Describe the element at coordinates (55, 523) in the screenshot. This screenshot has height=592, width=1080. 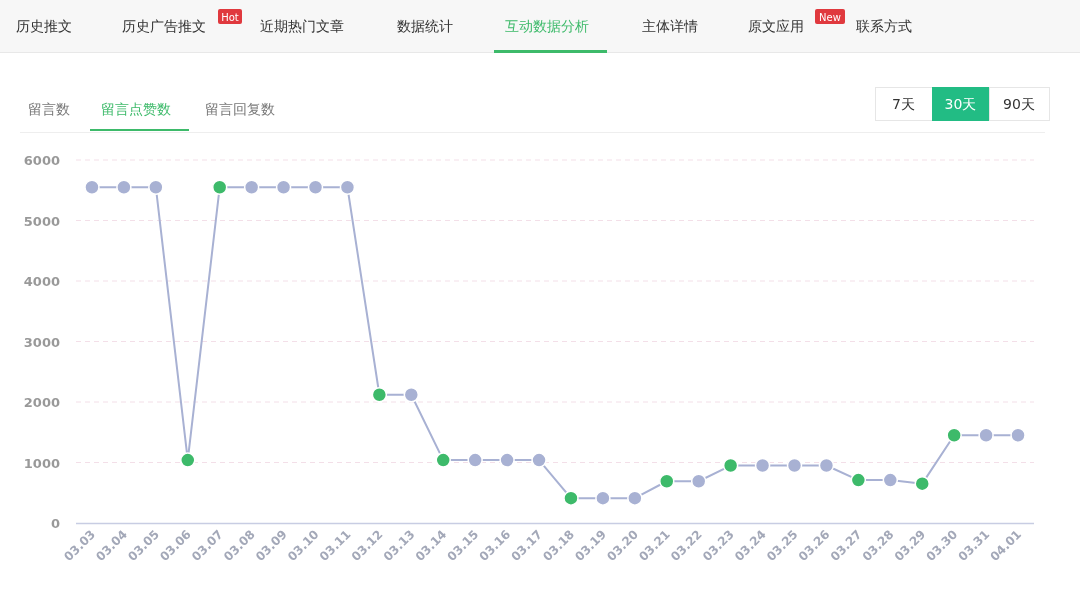
I see `y-tick-label: 0` at that location.